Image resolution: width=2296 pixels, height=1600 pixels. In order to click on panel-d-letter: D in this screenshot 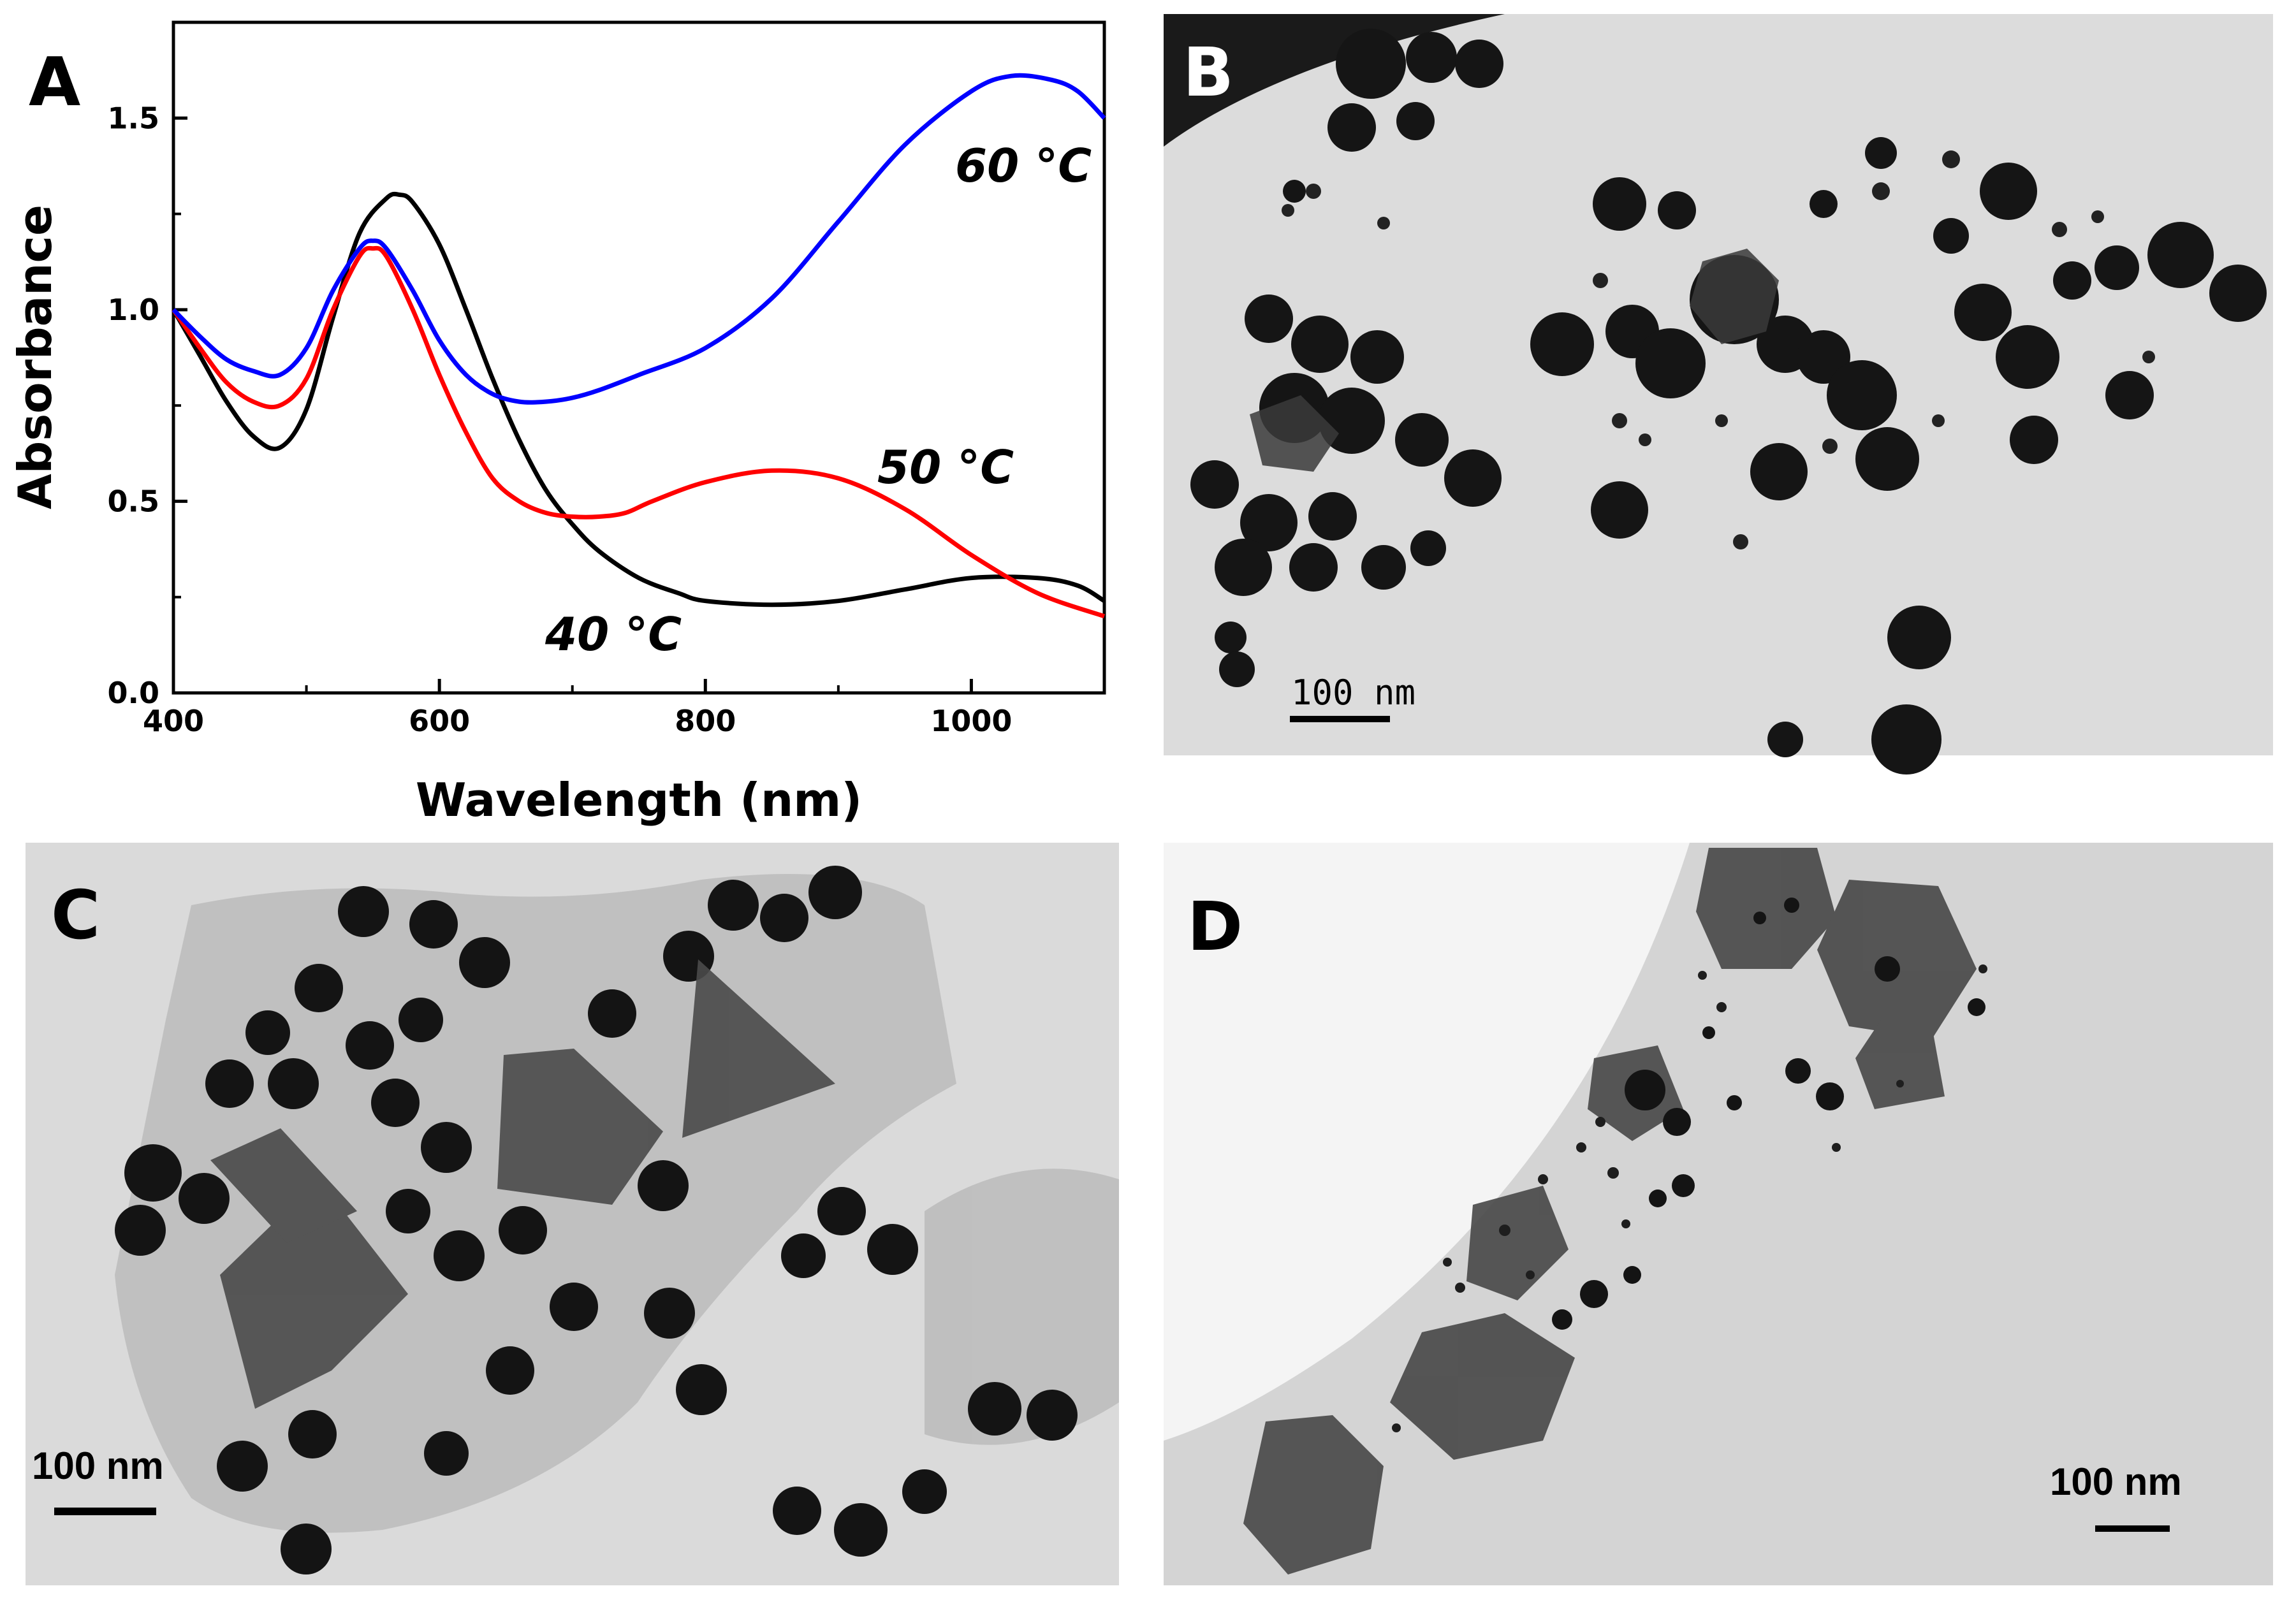, I will do `click(1215, 927)`.